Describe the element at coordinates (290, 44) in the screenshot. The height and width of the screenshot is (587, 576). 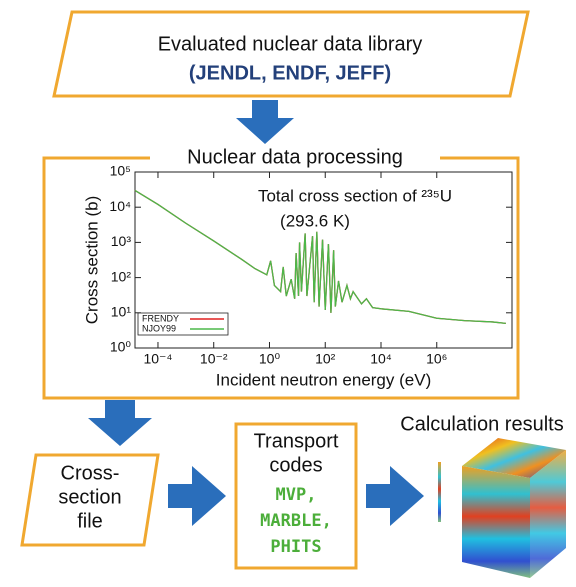
I see `library-title: Evaluated nuclear data library` at that location.